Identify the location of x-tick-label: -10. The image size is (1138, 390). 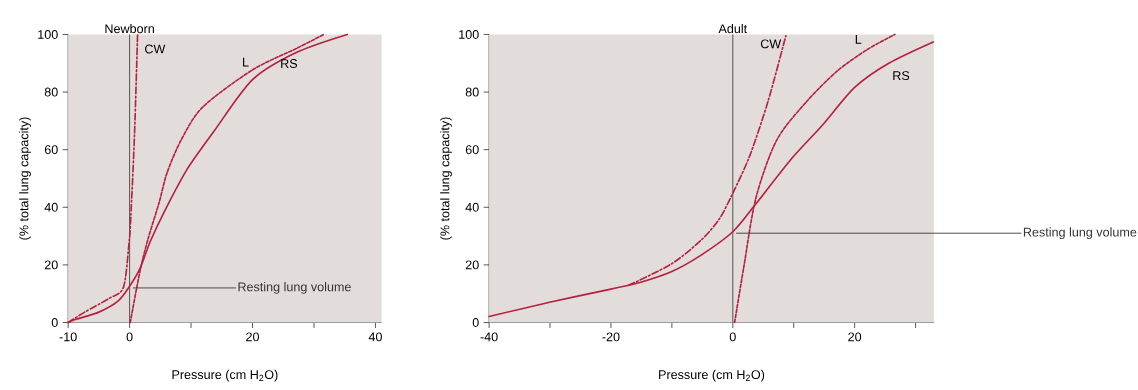
(68, 337).